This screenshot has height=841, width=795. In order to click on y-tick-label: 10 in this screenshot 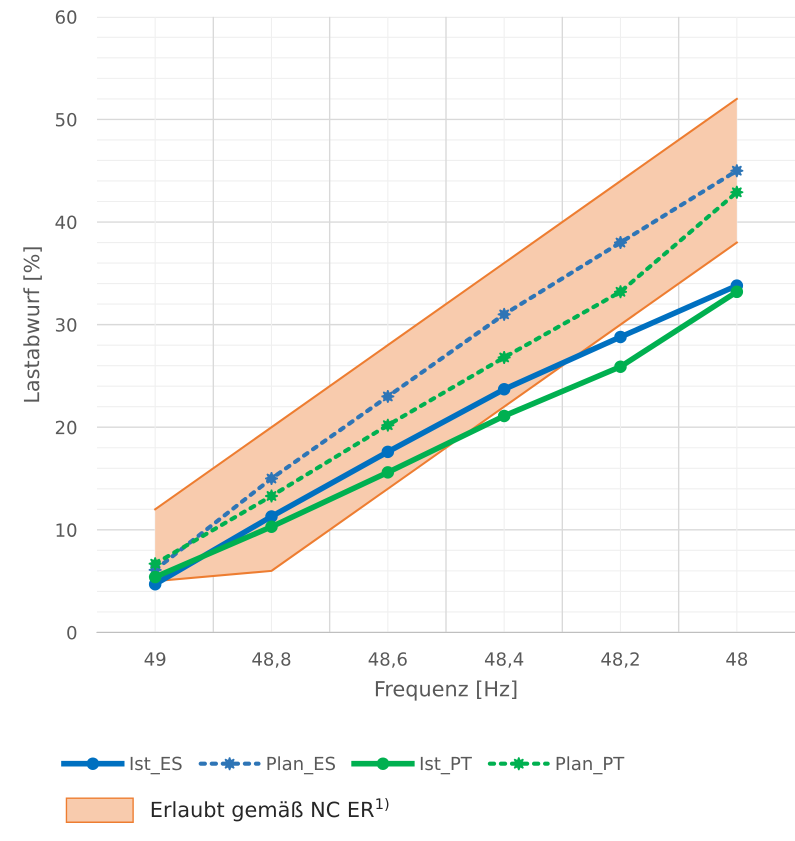, I will do `click(66, 530)`.